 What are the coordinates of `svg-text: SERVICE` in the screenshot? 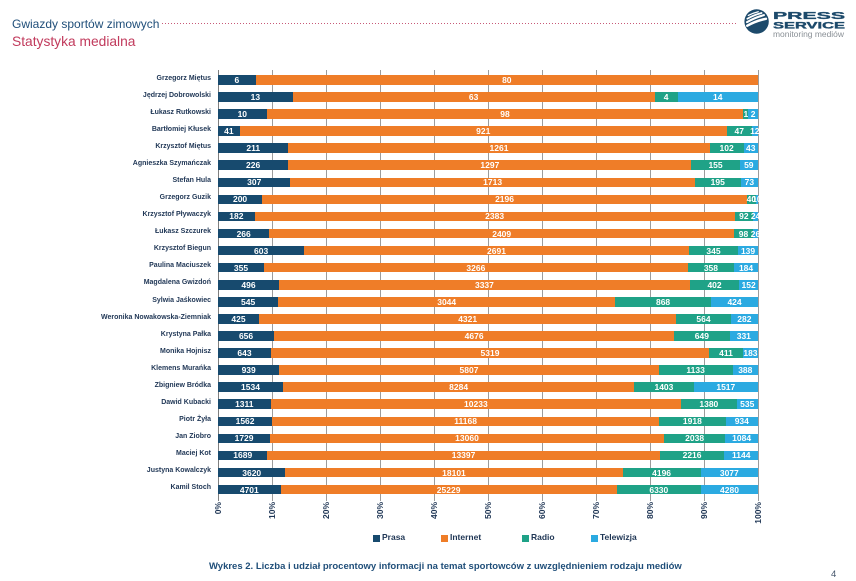 It's located at (809, 26).